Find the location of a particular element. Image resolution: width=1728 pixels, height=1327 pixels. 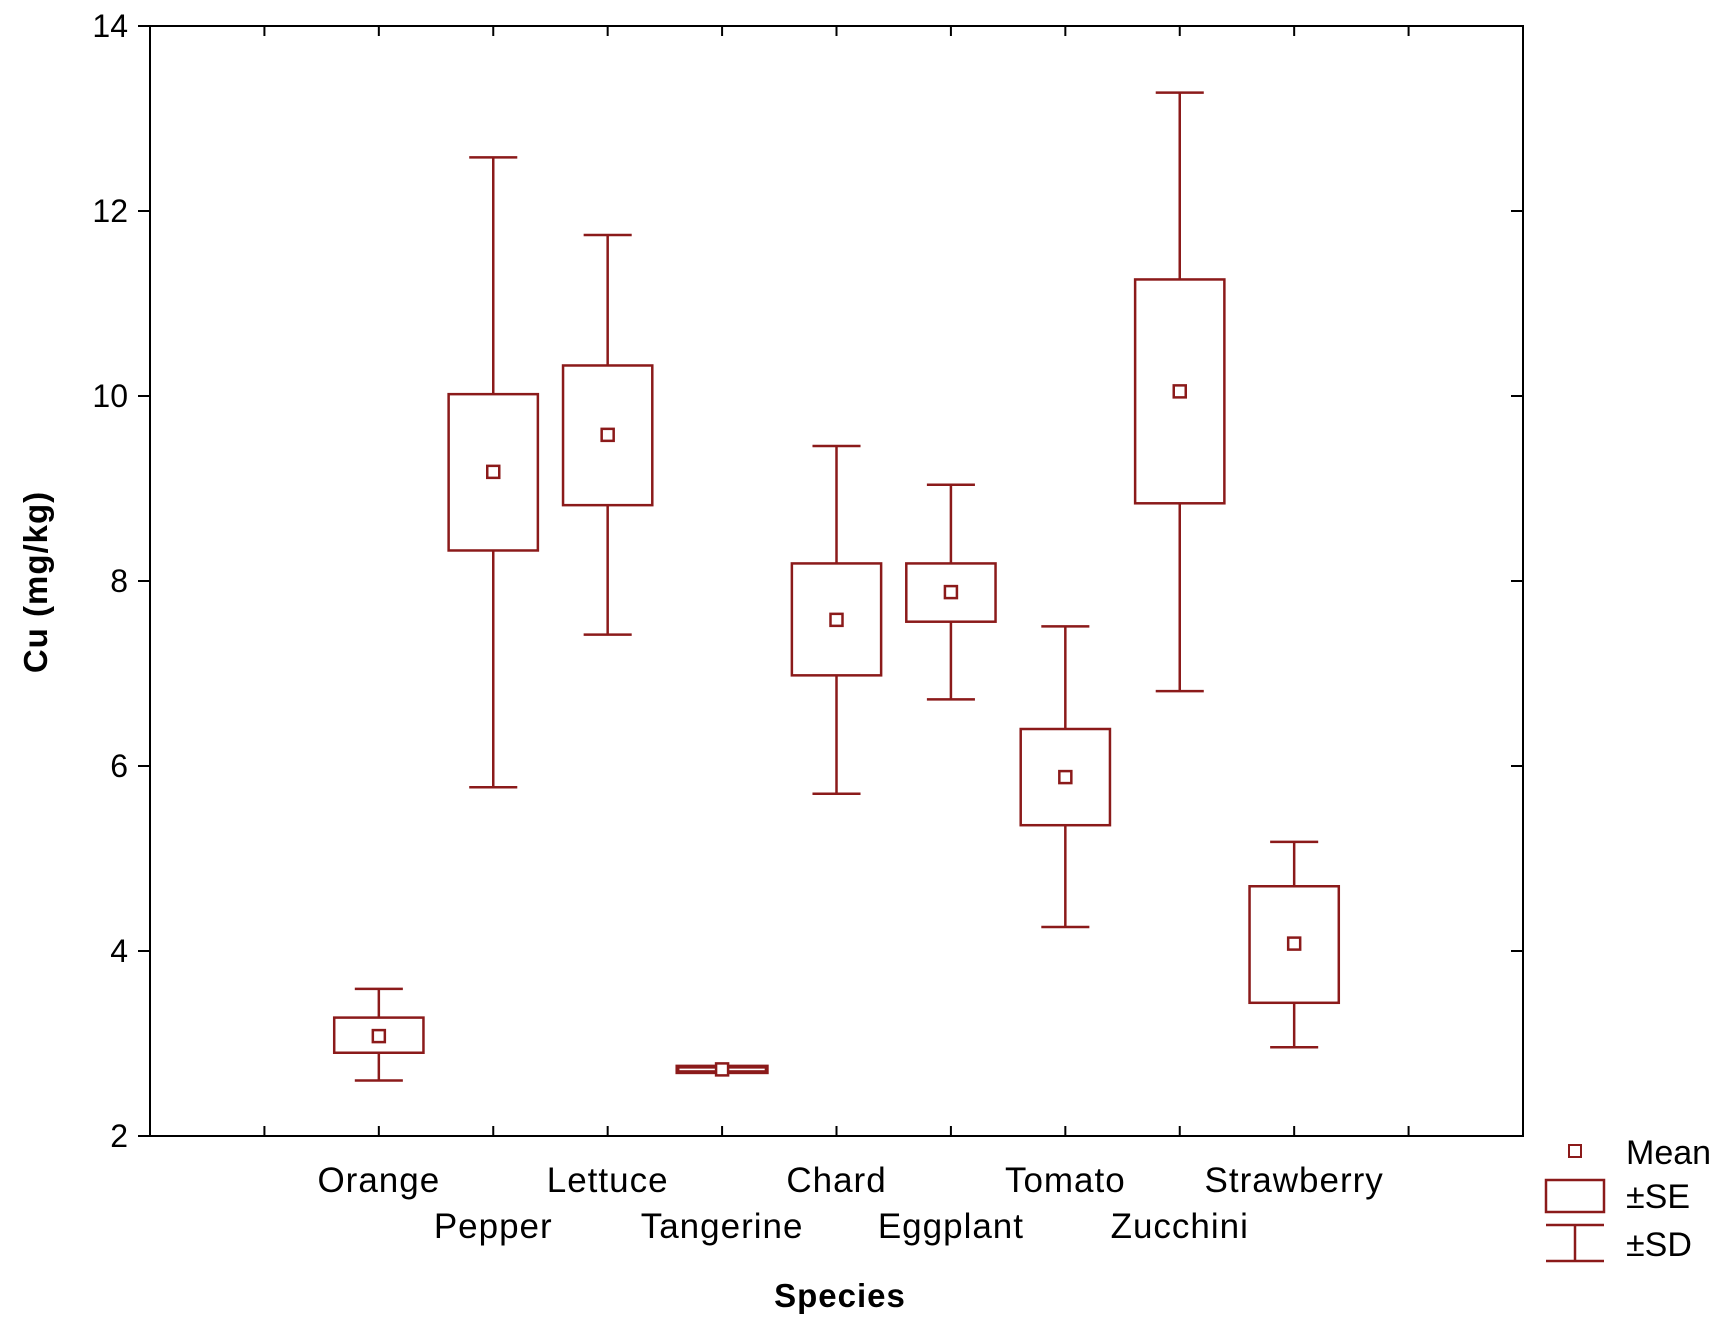

legend-sd-marker is located at coordinates (1575, 1243).